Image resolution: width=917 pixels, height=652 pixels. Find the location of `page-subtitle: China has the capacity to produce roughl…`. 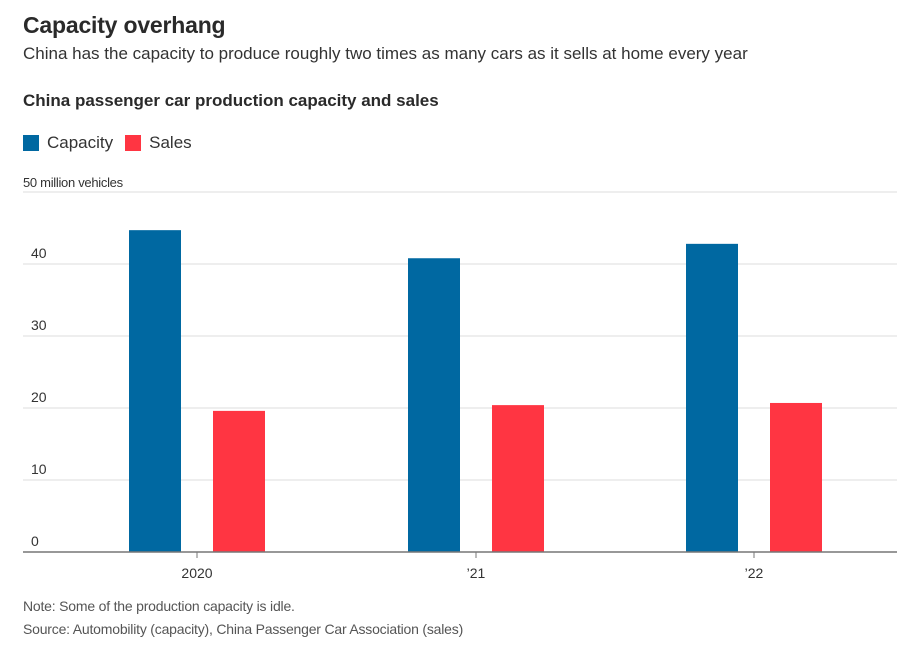

page-subtitle: China has the capacity to produce roughl… is located at coordinates (385, 53).